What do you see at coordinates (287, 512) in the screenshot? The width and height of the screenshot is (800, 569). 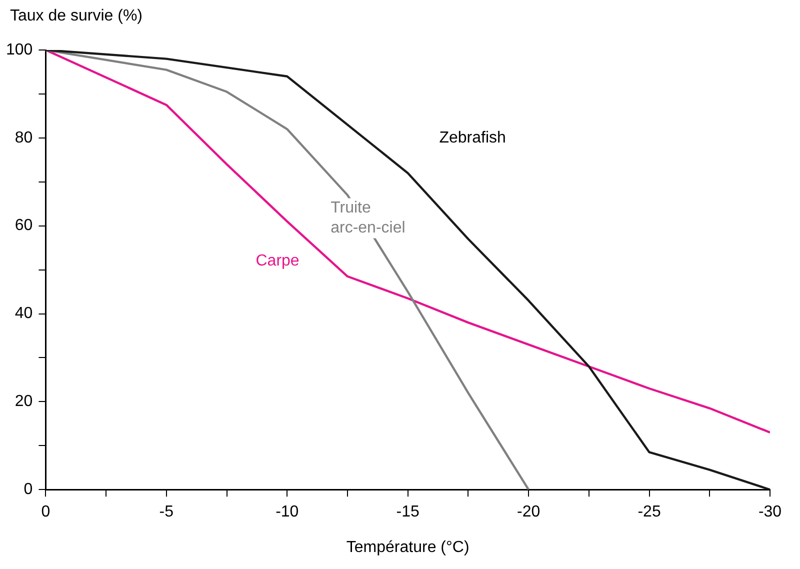 I see `x-tick-label: -10` at bounding box center [287, 512].